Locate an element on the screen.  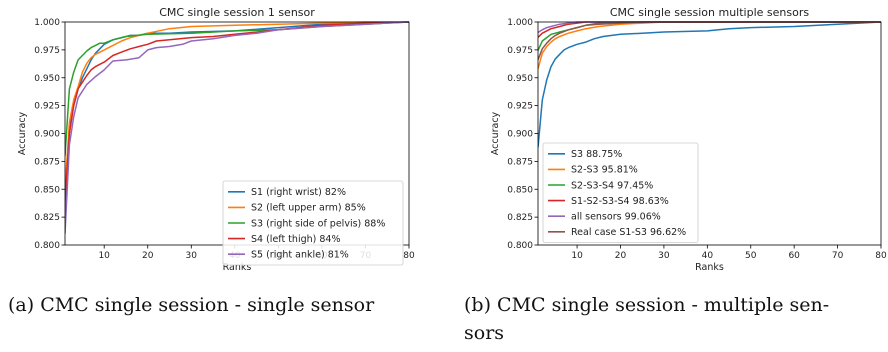
chart-2-legend-label-4: S1-S2-S3-S4 98.63% is located at coordinates (620, 201).